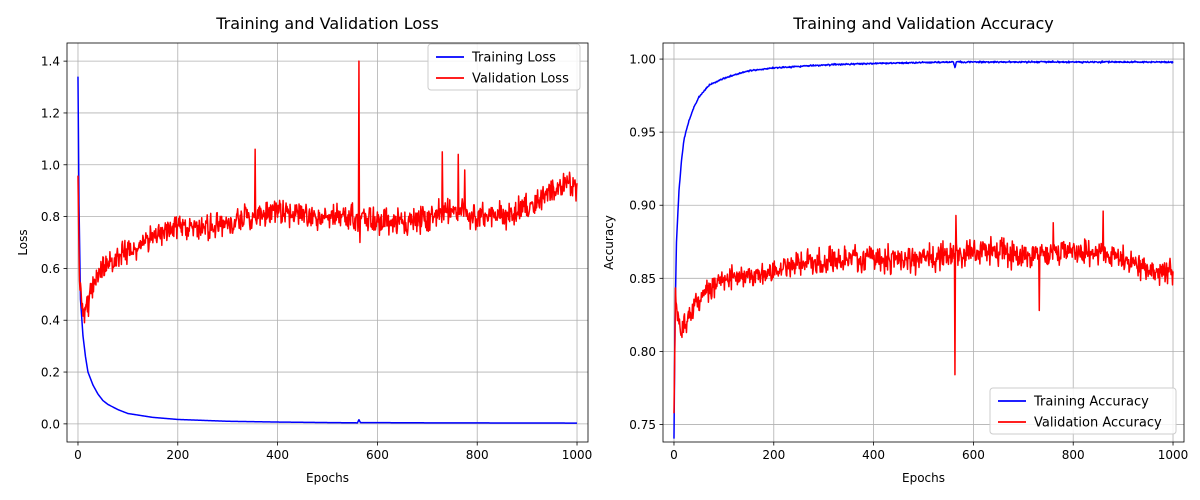  I want to click on y-tick-label: 1.0, so click(50, 165).